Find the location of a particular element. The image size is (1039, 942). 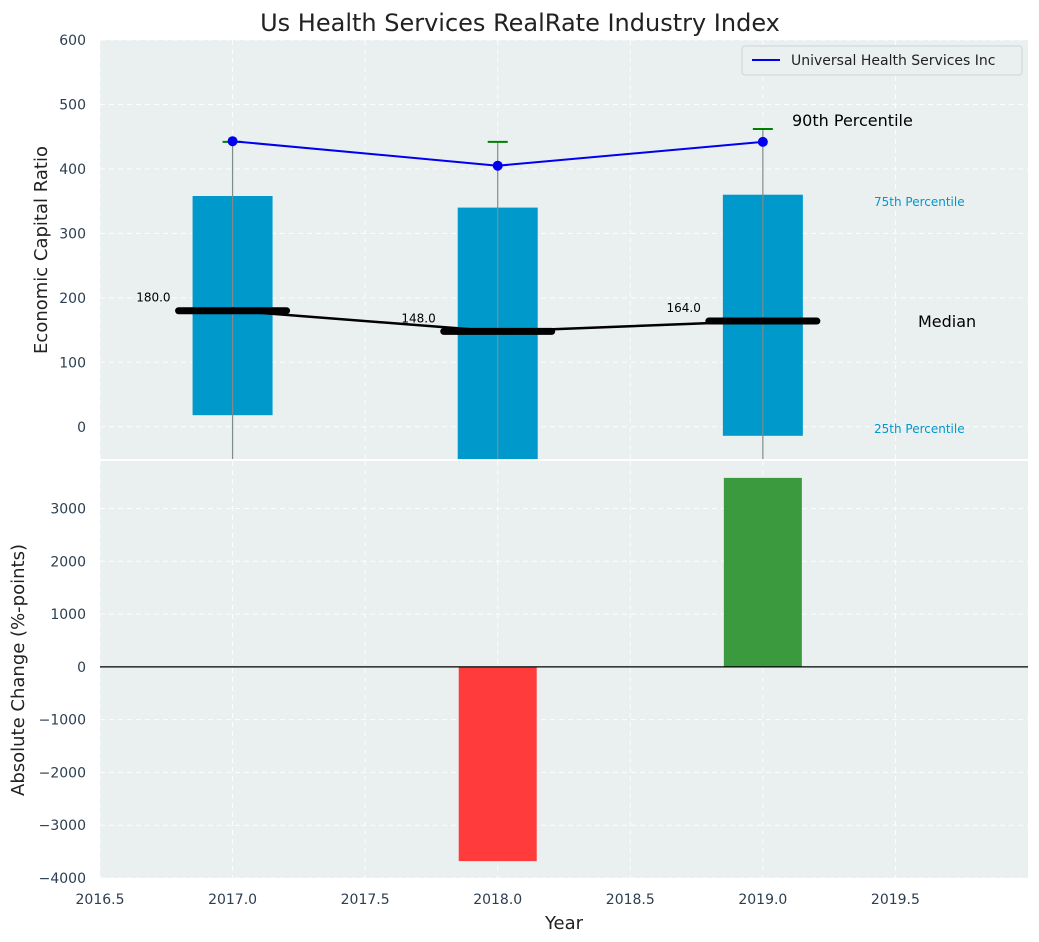

bottom-y-tick-label: −1000 is located at coordinates (62, 721).